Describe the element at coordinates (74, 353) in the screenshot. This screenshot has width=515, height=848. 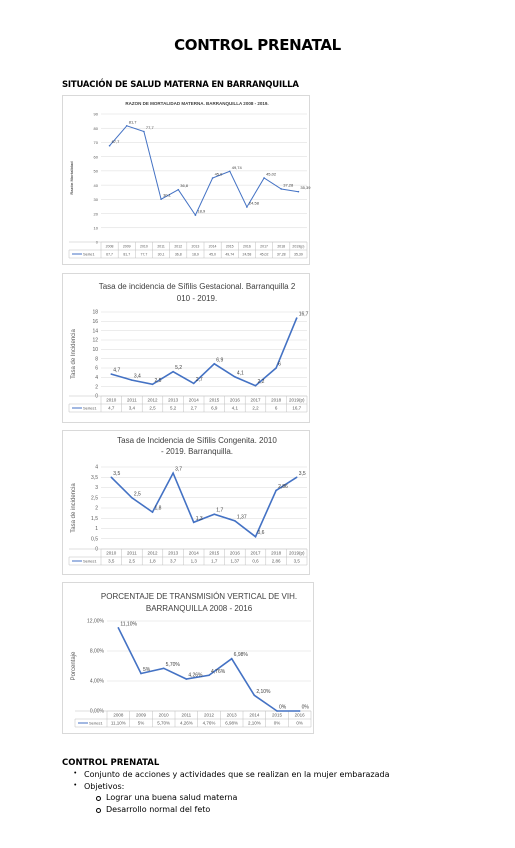
I see `y-axis-label: Tasa de Incidencia` at that location.